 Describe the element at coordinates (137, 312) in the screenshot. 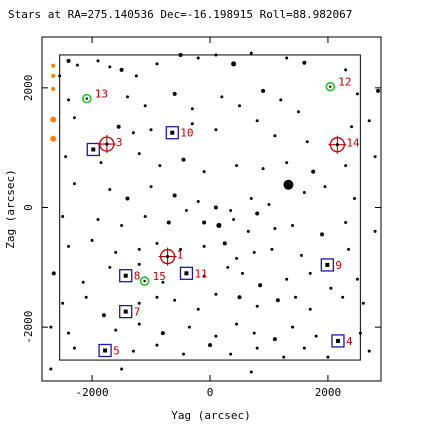

I see `star-id-label: 7` at that location.